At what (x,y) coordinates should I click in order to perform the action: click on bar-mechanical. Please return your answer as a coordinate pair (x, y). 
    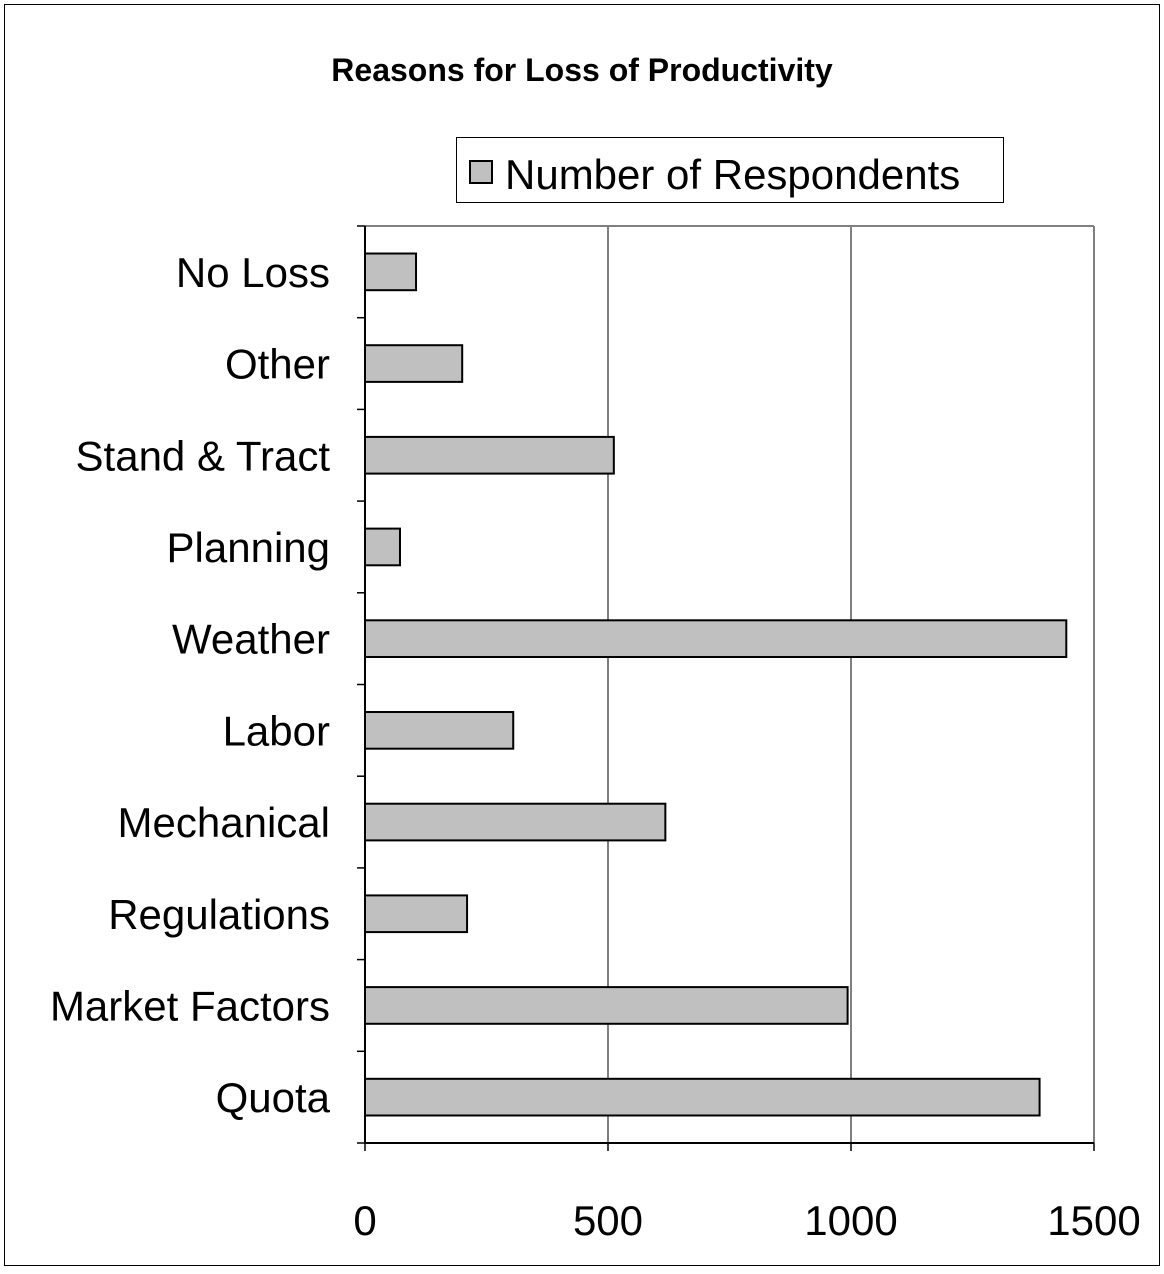
    Looking at the image, I should click on (515, 822).